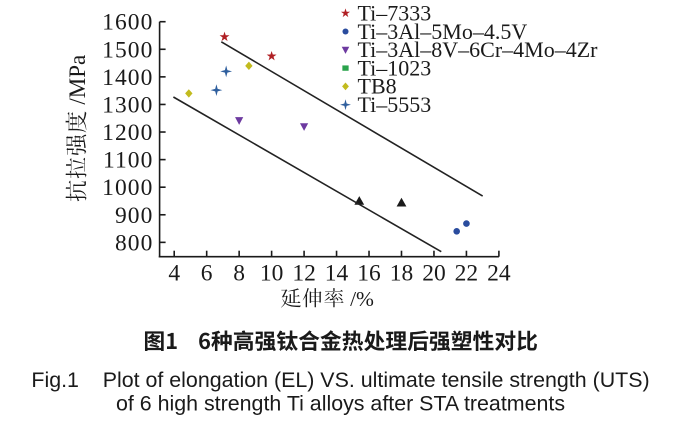 This screenshot has width=684, height=428. Describe the element at coordinates (395, 67) in the screenshot. I see `legend-label: Ti–1023` at that location.